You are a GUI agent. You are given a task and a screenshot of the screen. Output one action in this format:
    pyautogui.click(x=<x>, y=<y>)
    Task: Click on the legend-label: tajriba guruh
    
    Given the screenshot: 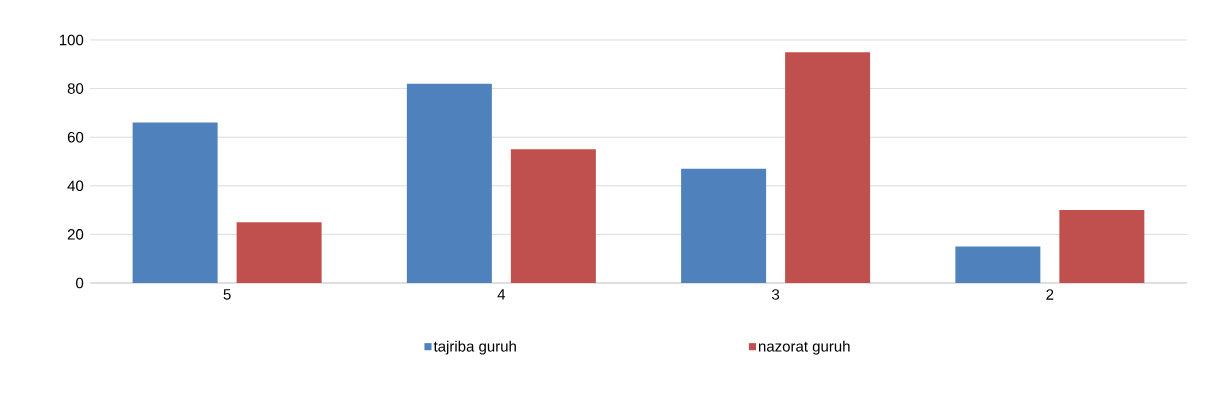 What is the action you would take?
    pyautogui.click(x=474, y=347)
    